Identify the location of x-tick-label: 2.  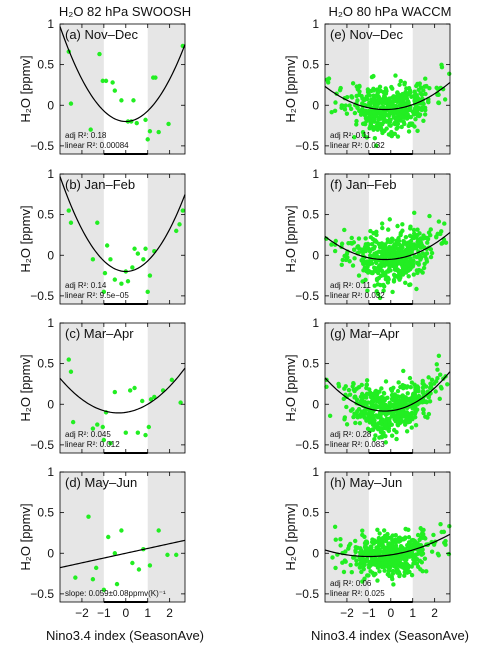
(434, 613).